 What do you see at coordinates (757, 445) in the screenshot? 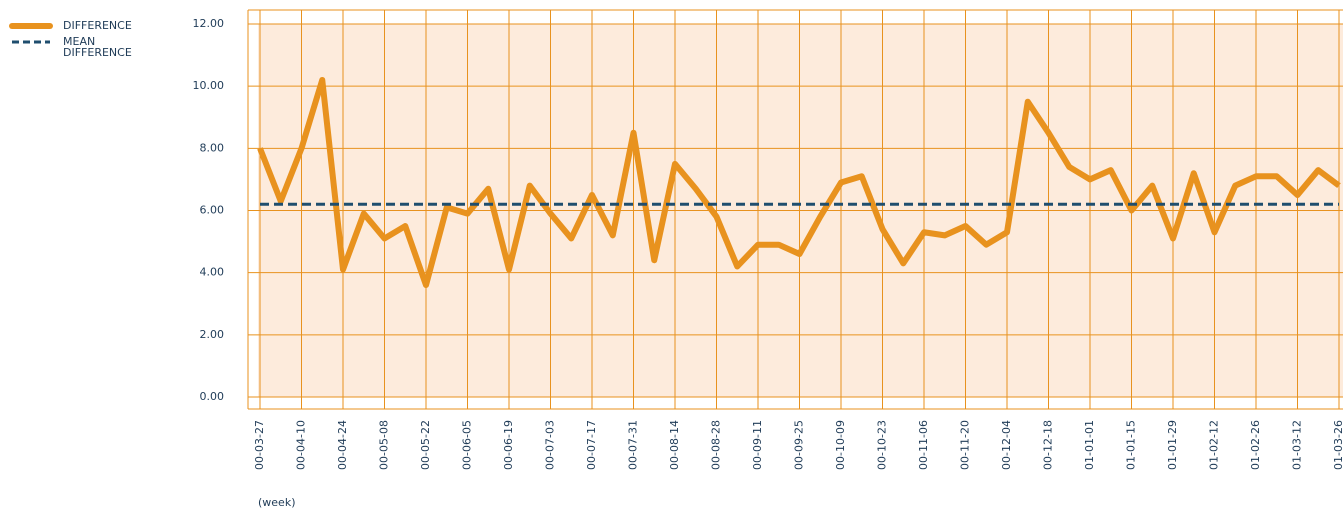
I see `x-tick-label: 00-09-11` at bounding box center [757, 445].